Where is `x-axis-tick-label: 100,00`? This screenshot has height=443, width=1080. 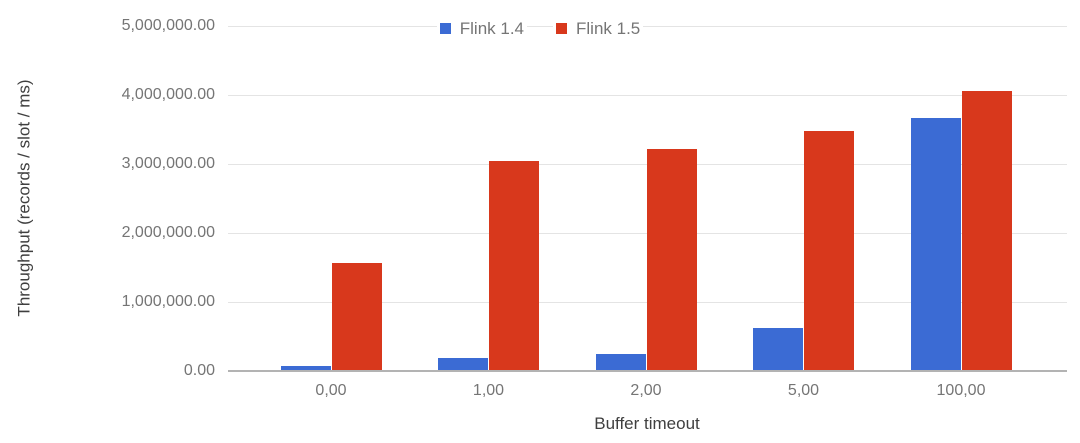 x-axis-tick-label: 100,00 is located at coordinates (961, 390).